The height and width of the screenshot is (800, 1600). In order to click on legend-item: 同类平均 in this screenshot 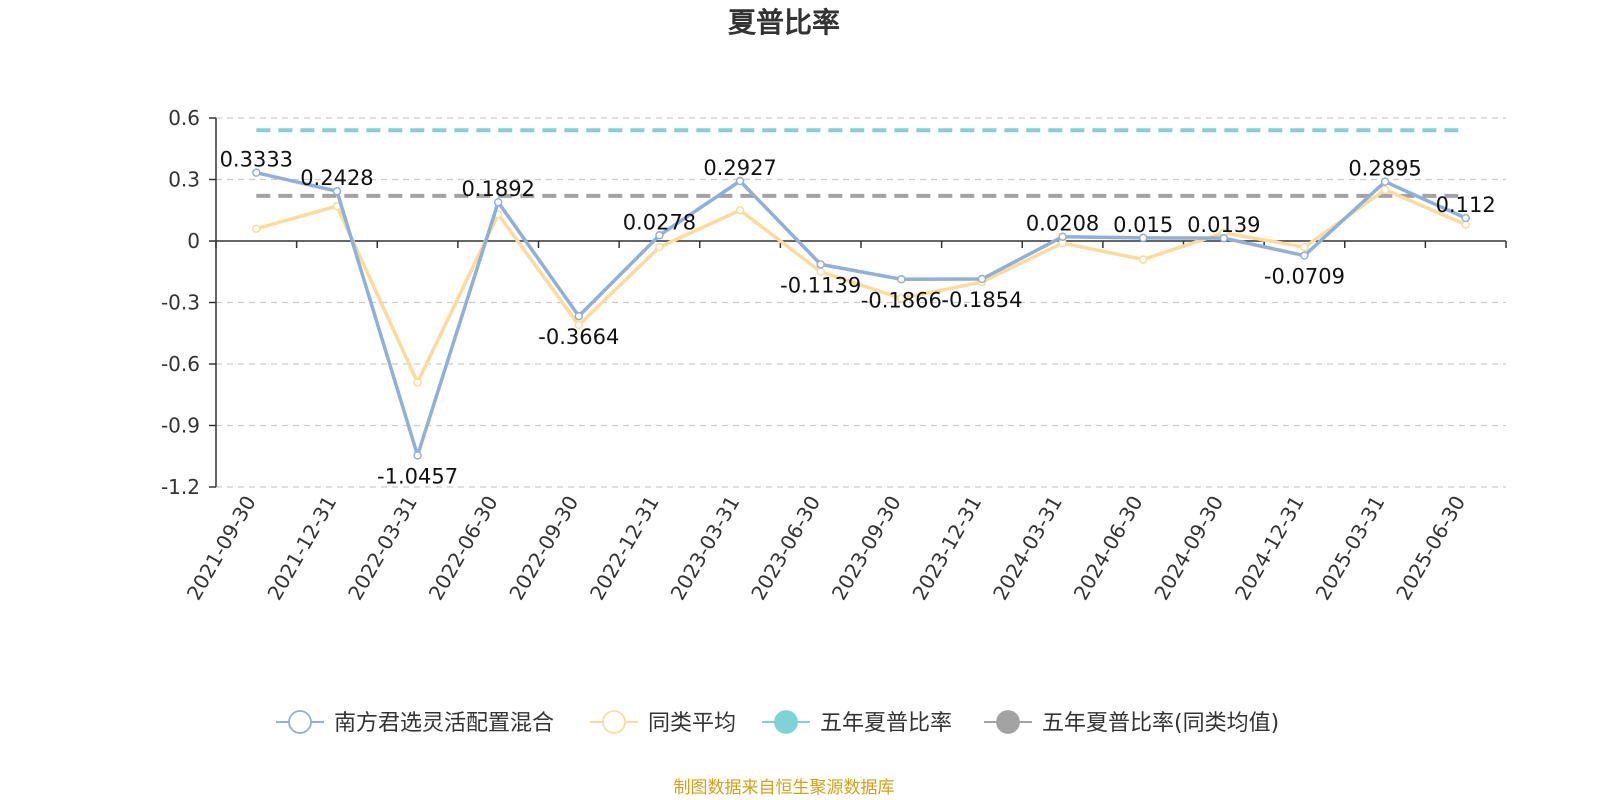, I will do `click(663, 723)`.